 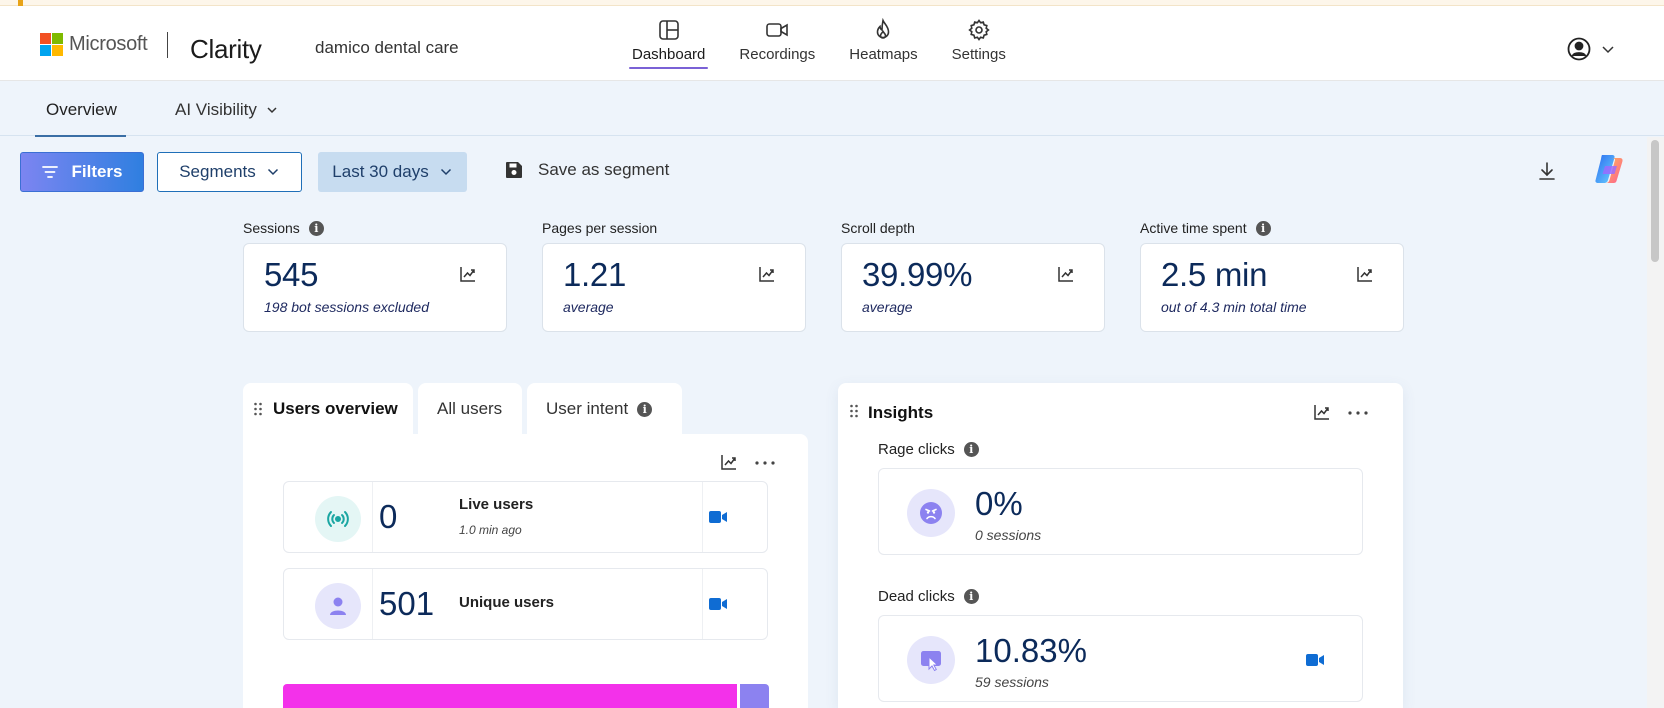 I want to click on filters-button: Filters, so click(x=82, y=172).